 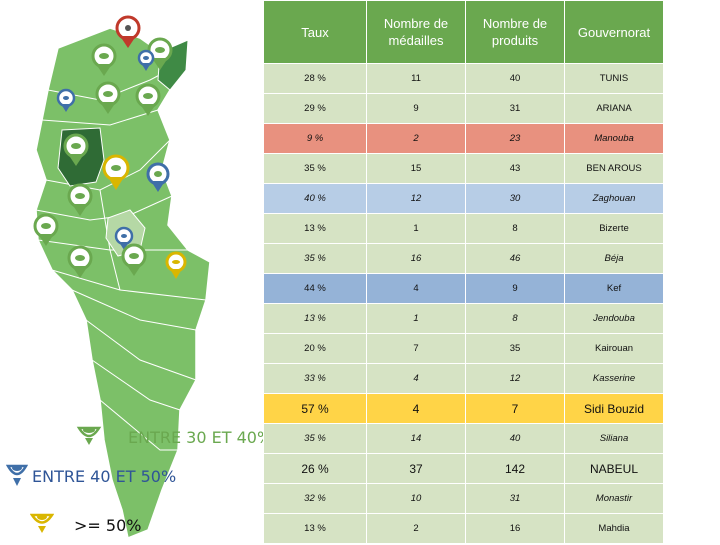 What do you see at coordinates (614, 288) in the screenshot?
I see `cell-gouvernorat: Kef` at bounding box center [614, 288].